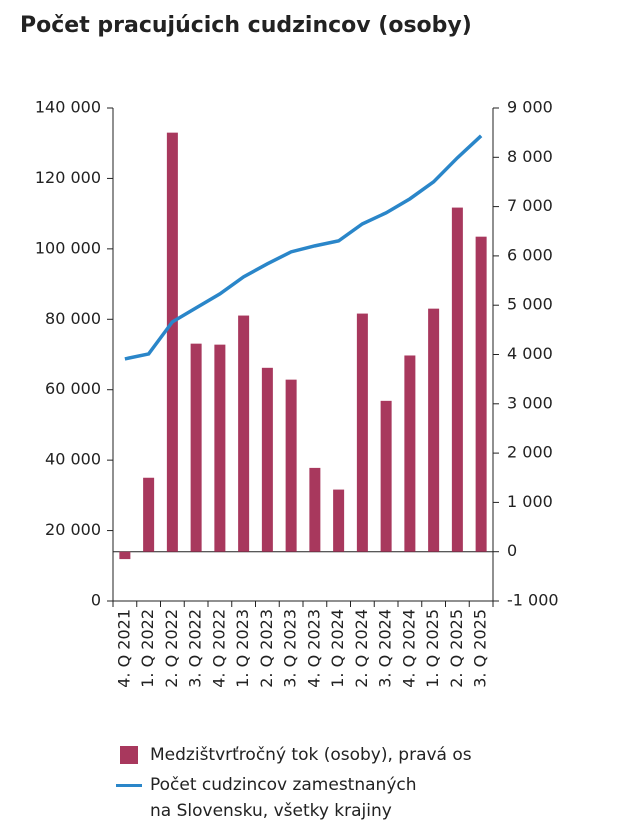 The image size is (625, 840). I want to click on x-tick-label: 4. Q 2024, so click(408, 648).